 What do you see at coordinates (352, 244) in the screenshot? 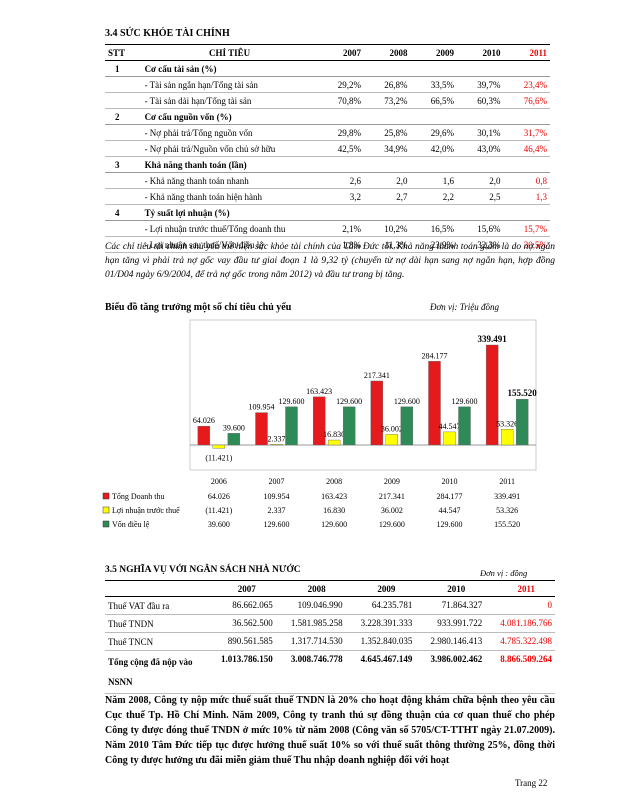
I see `cell: 1,8%` at bounding box center [352, 244].